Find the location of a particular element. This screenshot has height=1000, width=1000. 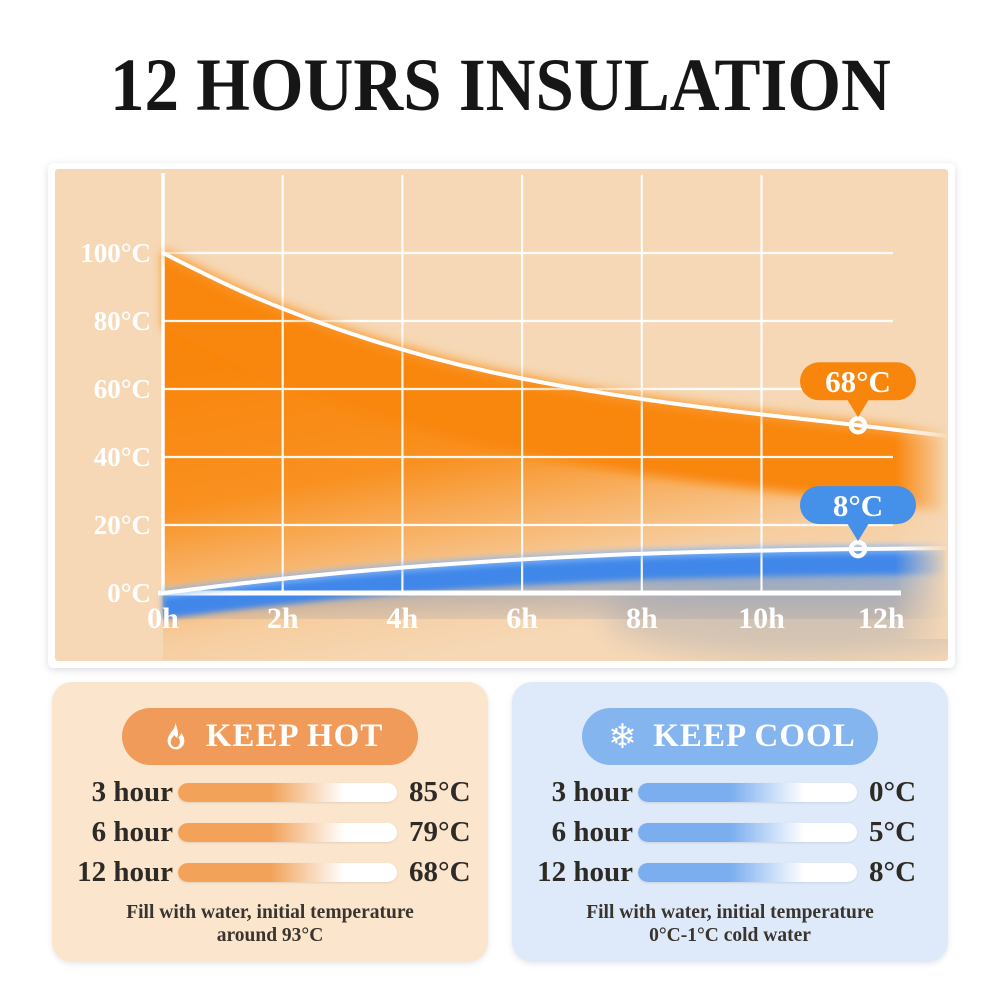

x-axis-label: 6h is located at coordinates (522, 618).